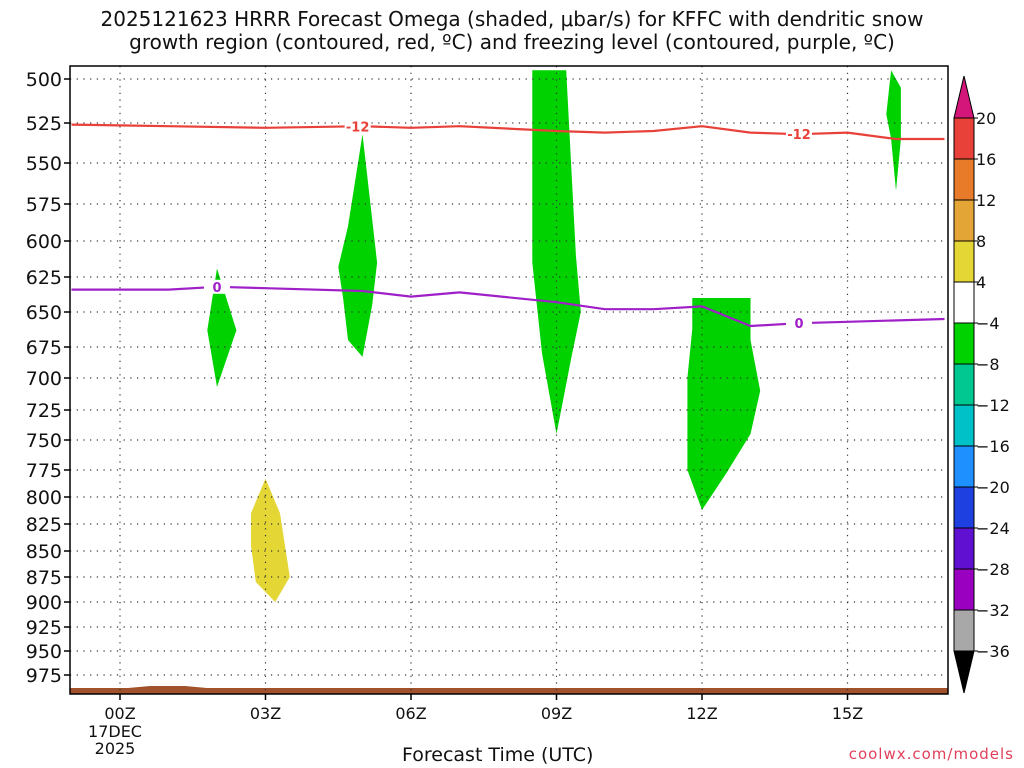  I want to click on credit-text: coolwx.com/models, so click(931, 754).